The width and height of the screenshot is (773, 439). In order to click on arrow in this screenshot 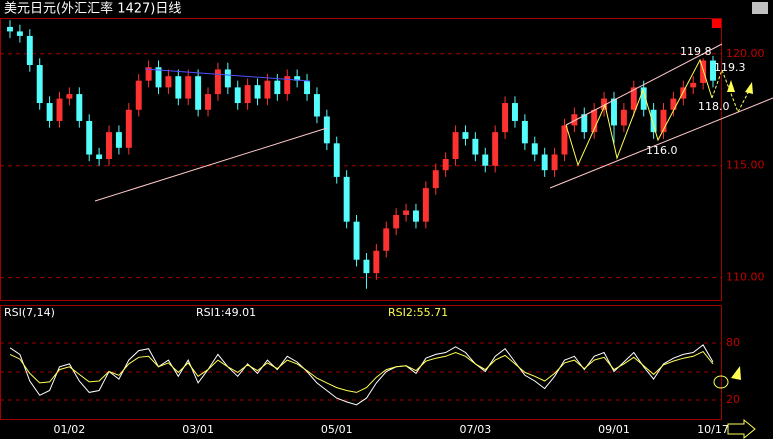, I will do `click(740, 87)`.